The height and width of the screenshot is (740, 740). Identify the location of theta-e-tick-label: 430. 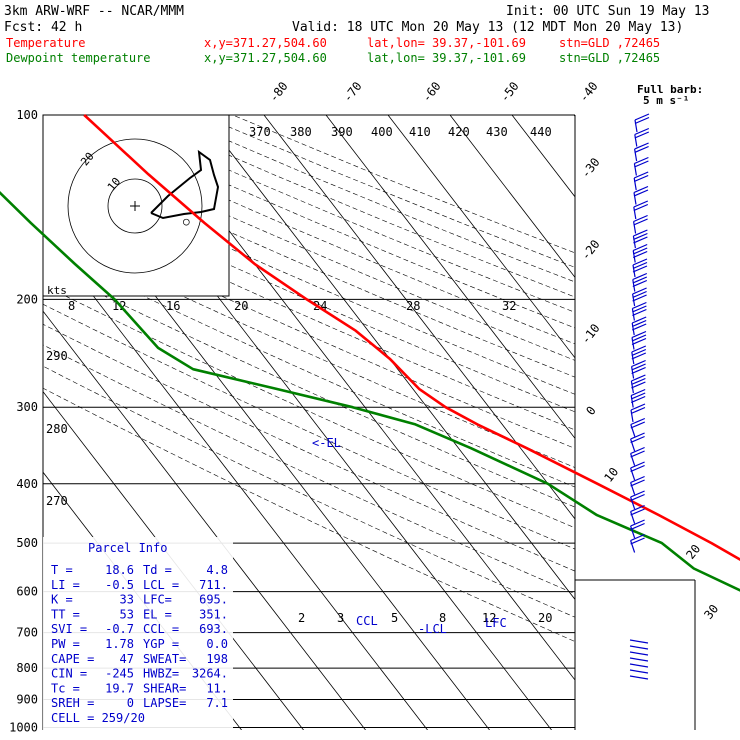
(497, 132).